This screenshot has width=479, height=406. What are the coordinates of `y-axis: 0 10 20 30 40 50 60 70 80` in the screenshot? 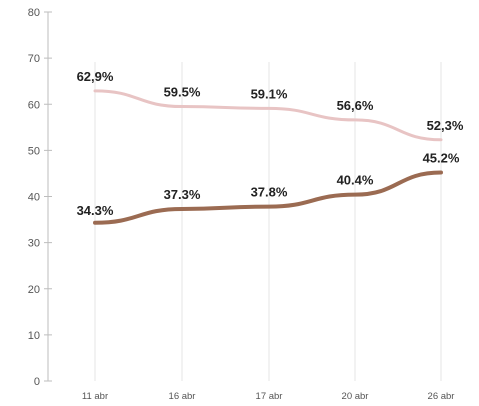 It's located at (40, 197).